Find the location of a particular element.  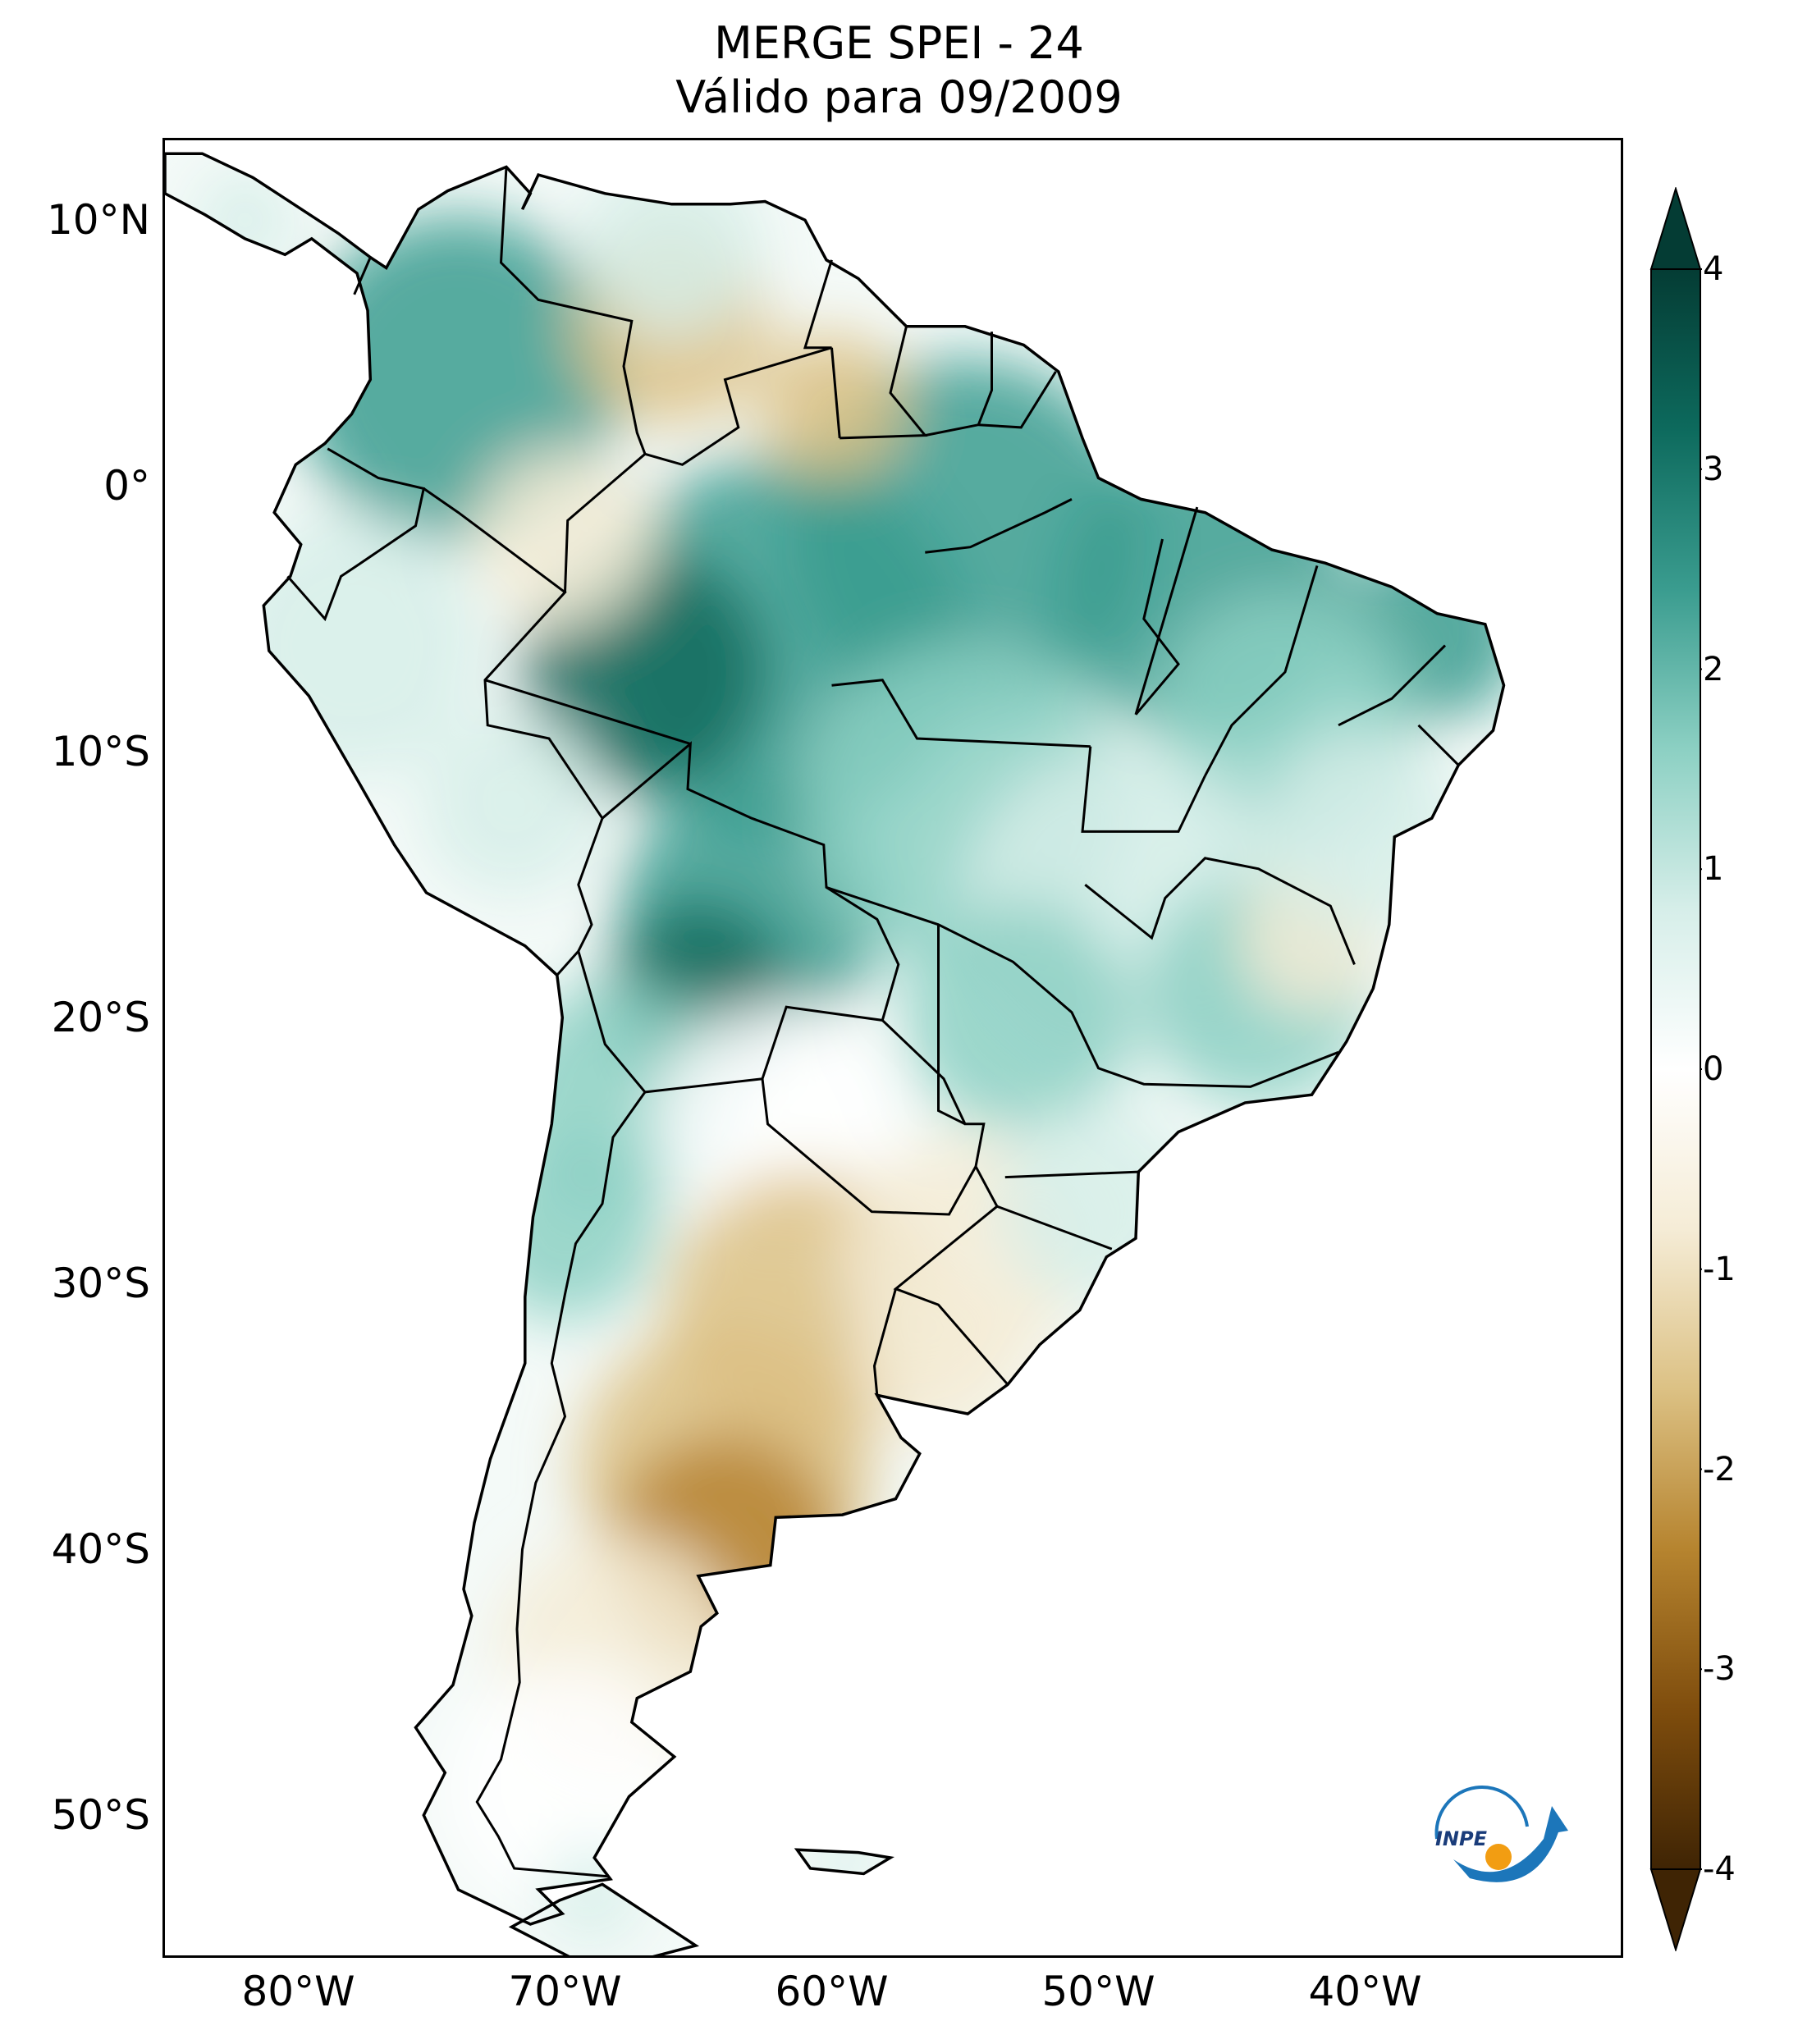

lon-tick-label: 40°W is located at coordinates (1365, 1992).